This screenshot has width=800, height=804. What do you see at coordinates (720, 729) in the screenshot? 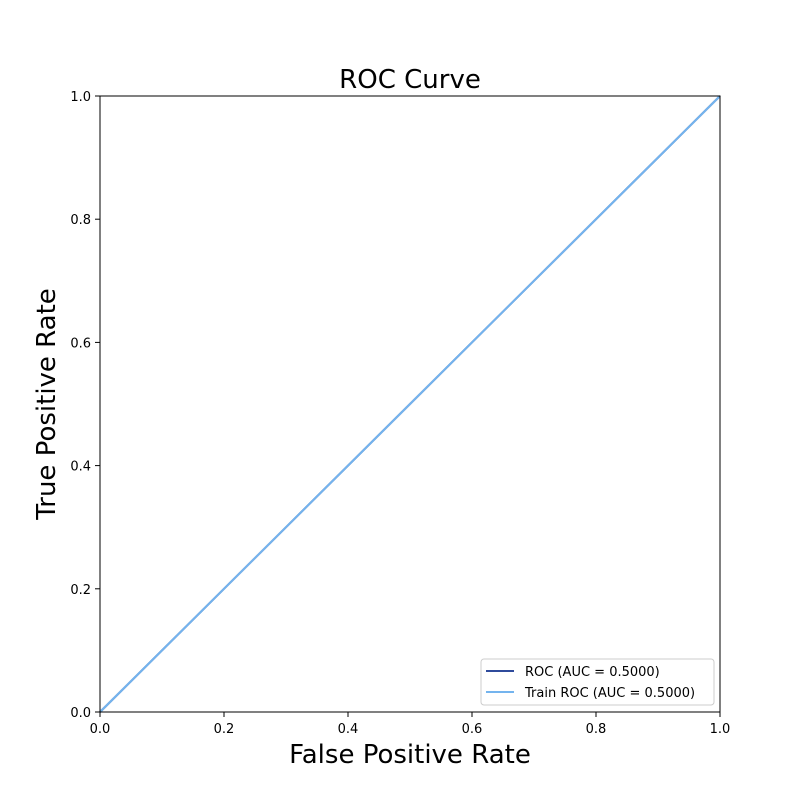
I see `x-tick-label: 1.0` at bounding box center [720, 729].